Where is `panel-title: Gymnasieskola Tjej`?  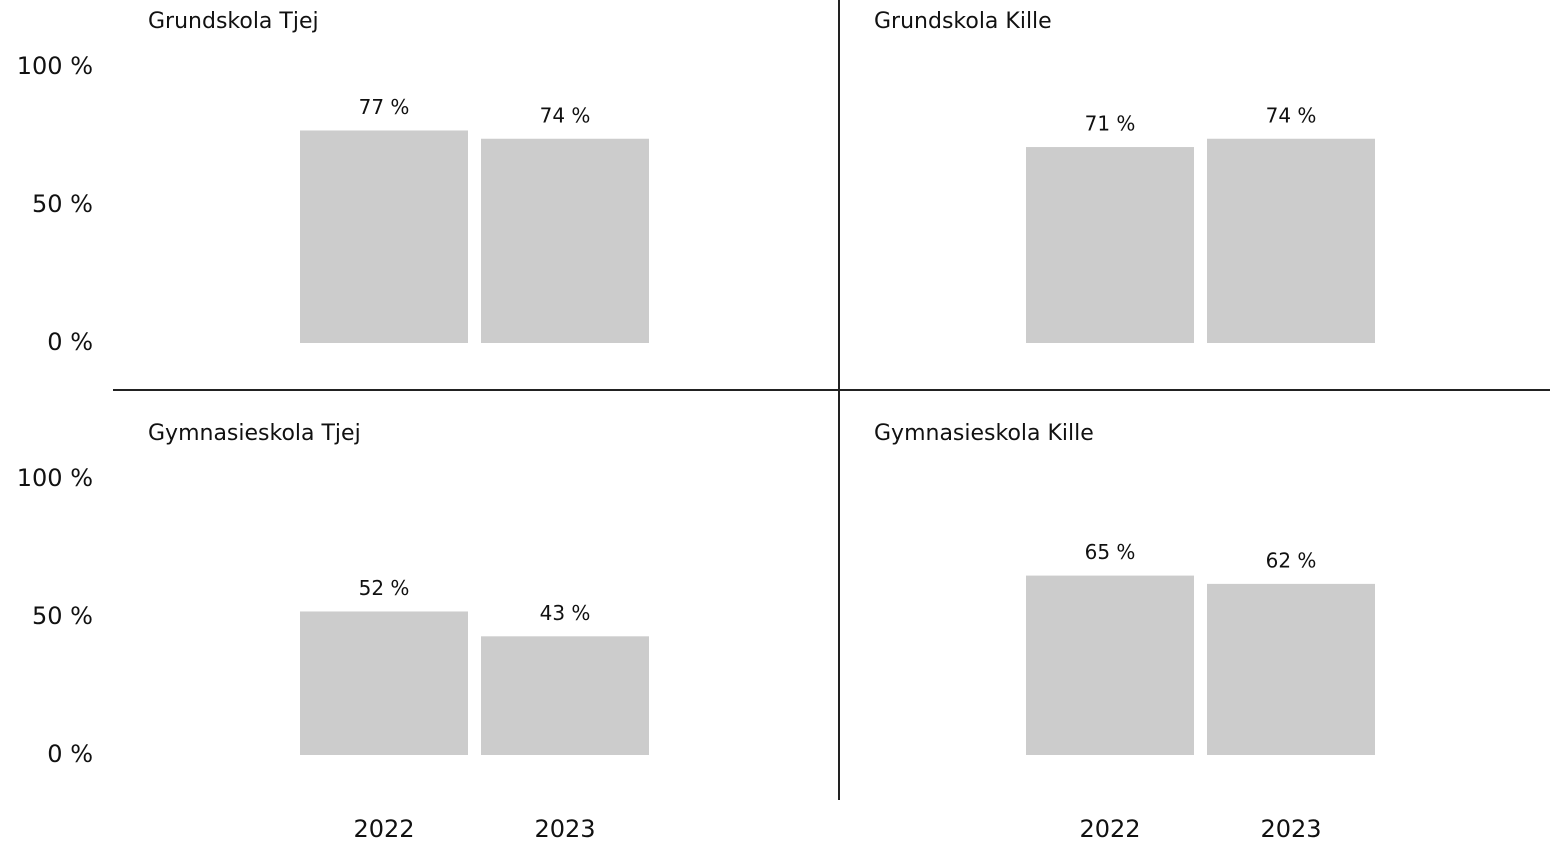 panel-title: Gymnasieskola Tjej is located at coordinates (254, 433).